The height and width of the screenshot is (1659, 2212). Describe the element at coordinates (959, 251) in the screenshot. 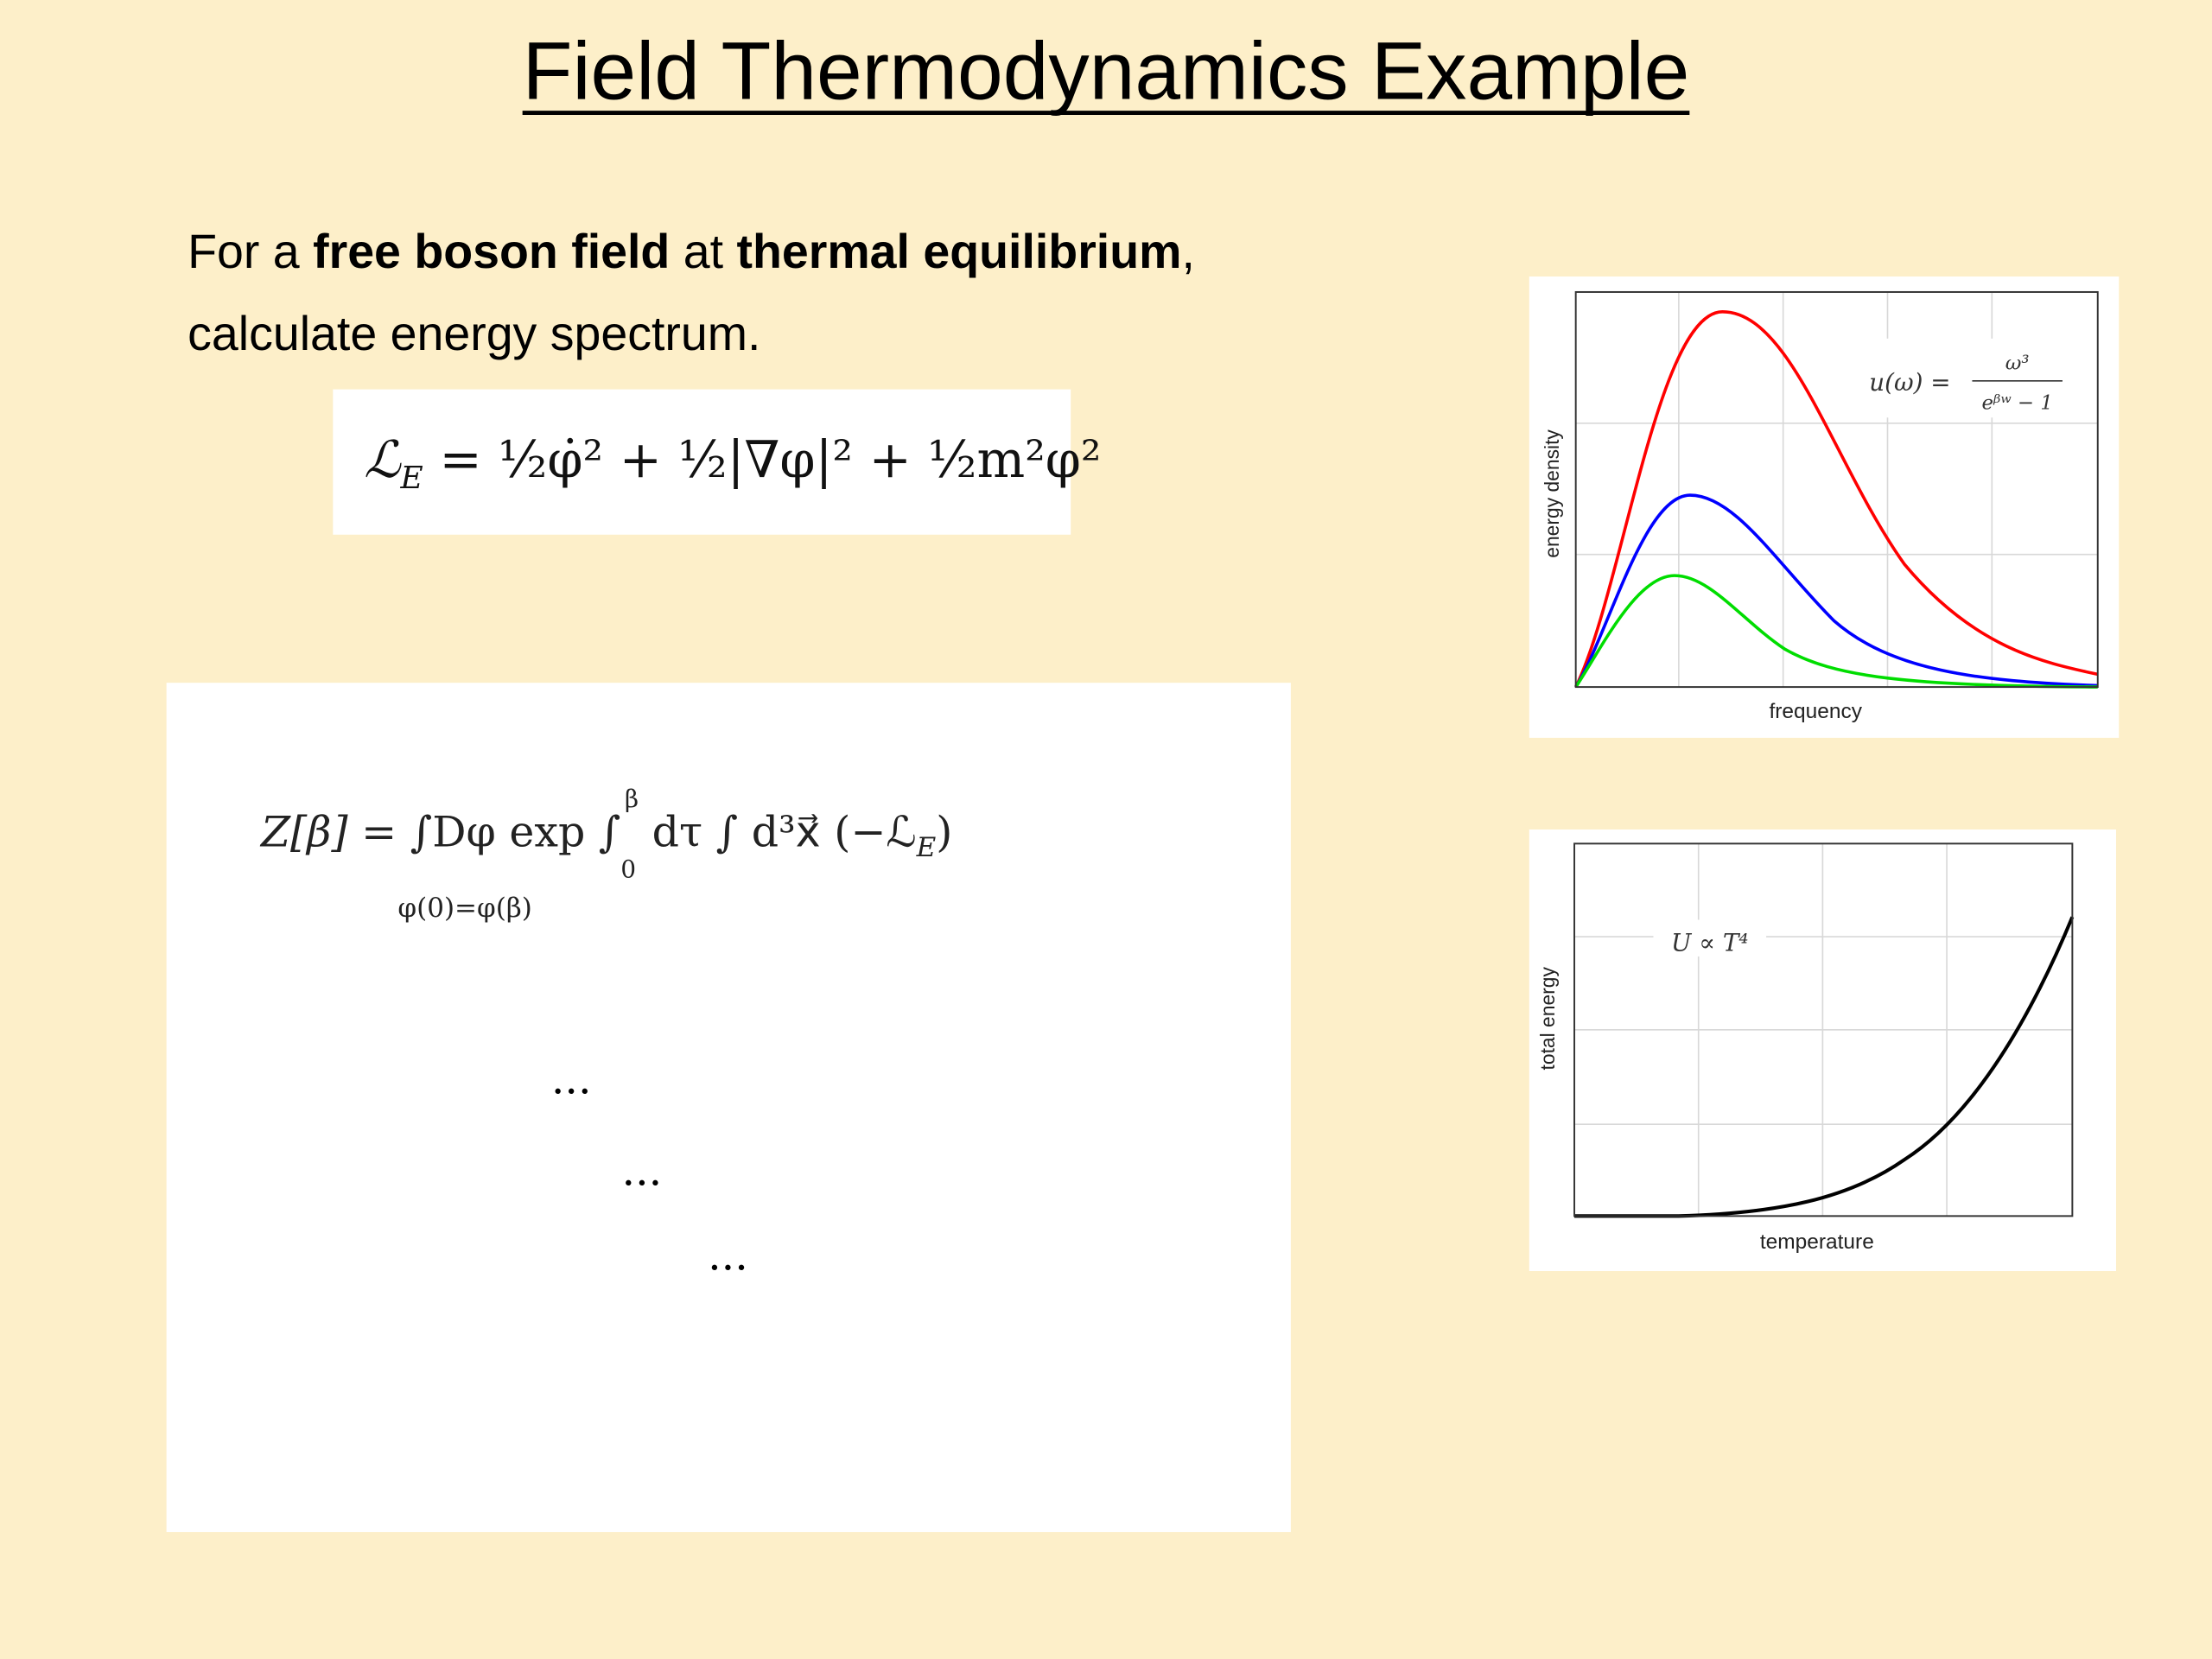

I see `bold-text: thermal equilibrium` at that location.